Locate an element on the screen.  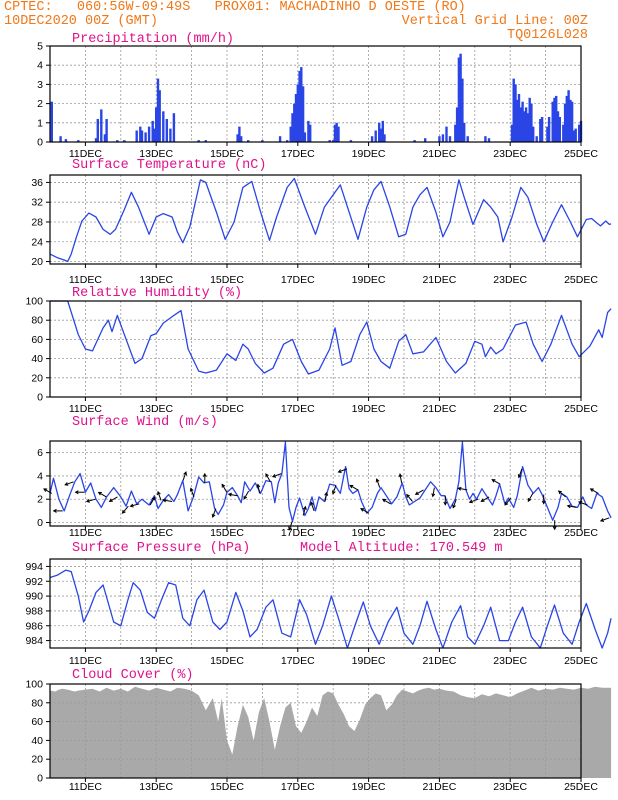
y-tick-label: 0 is located at coordinates (40, 523).